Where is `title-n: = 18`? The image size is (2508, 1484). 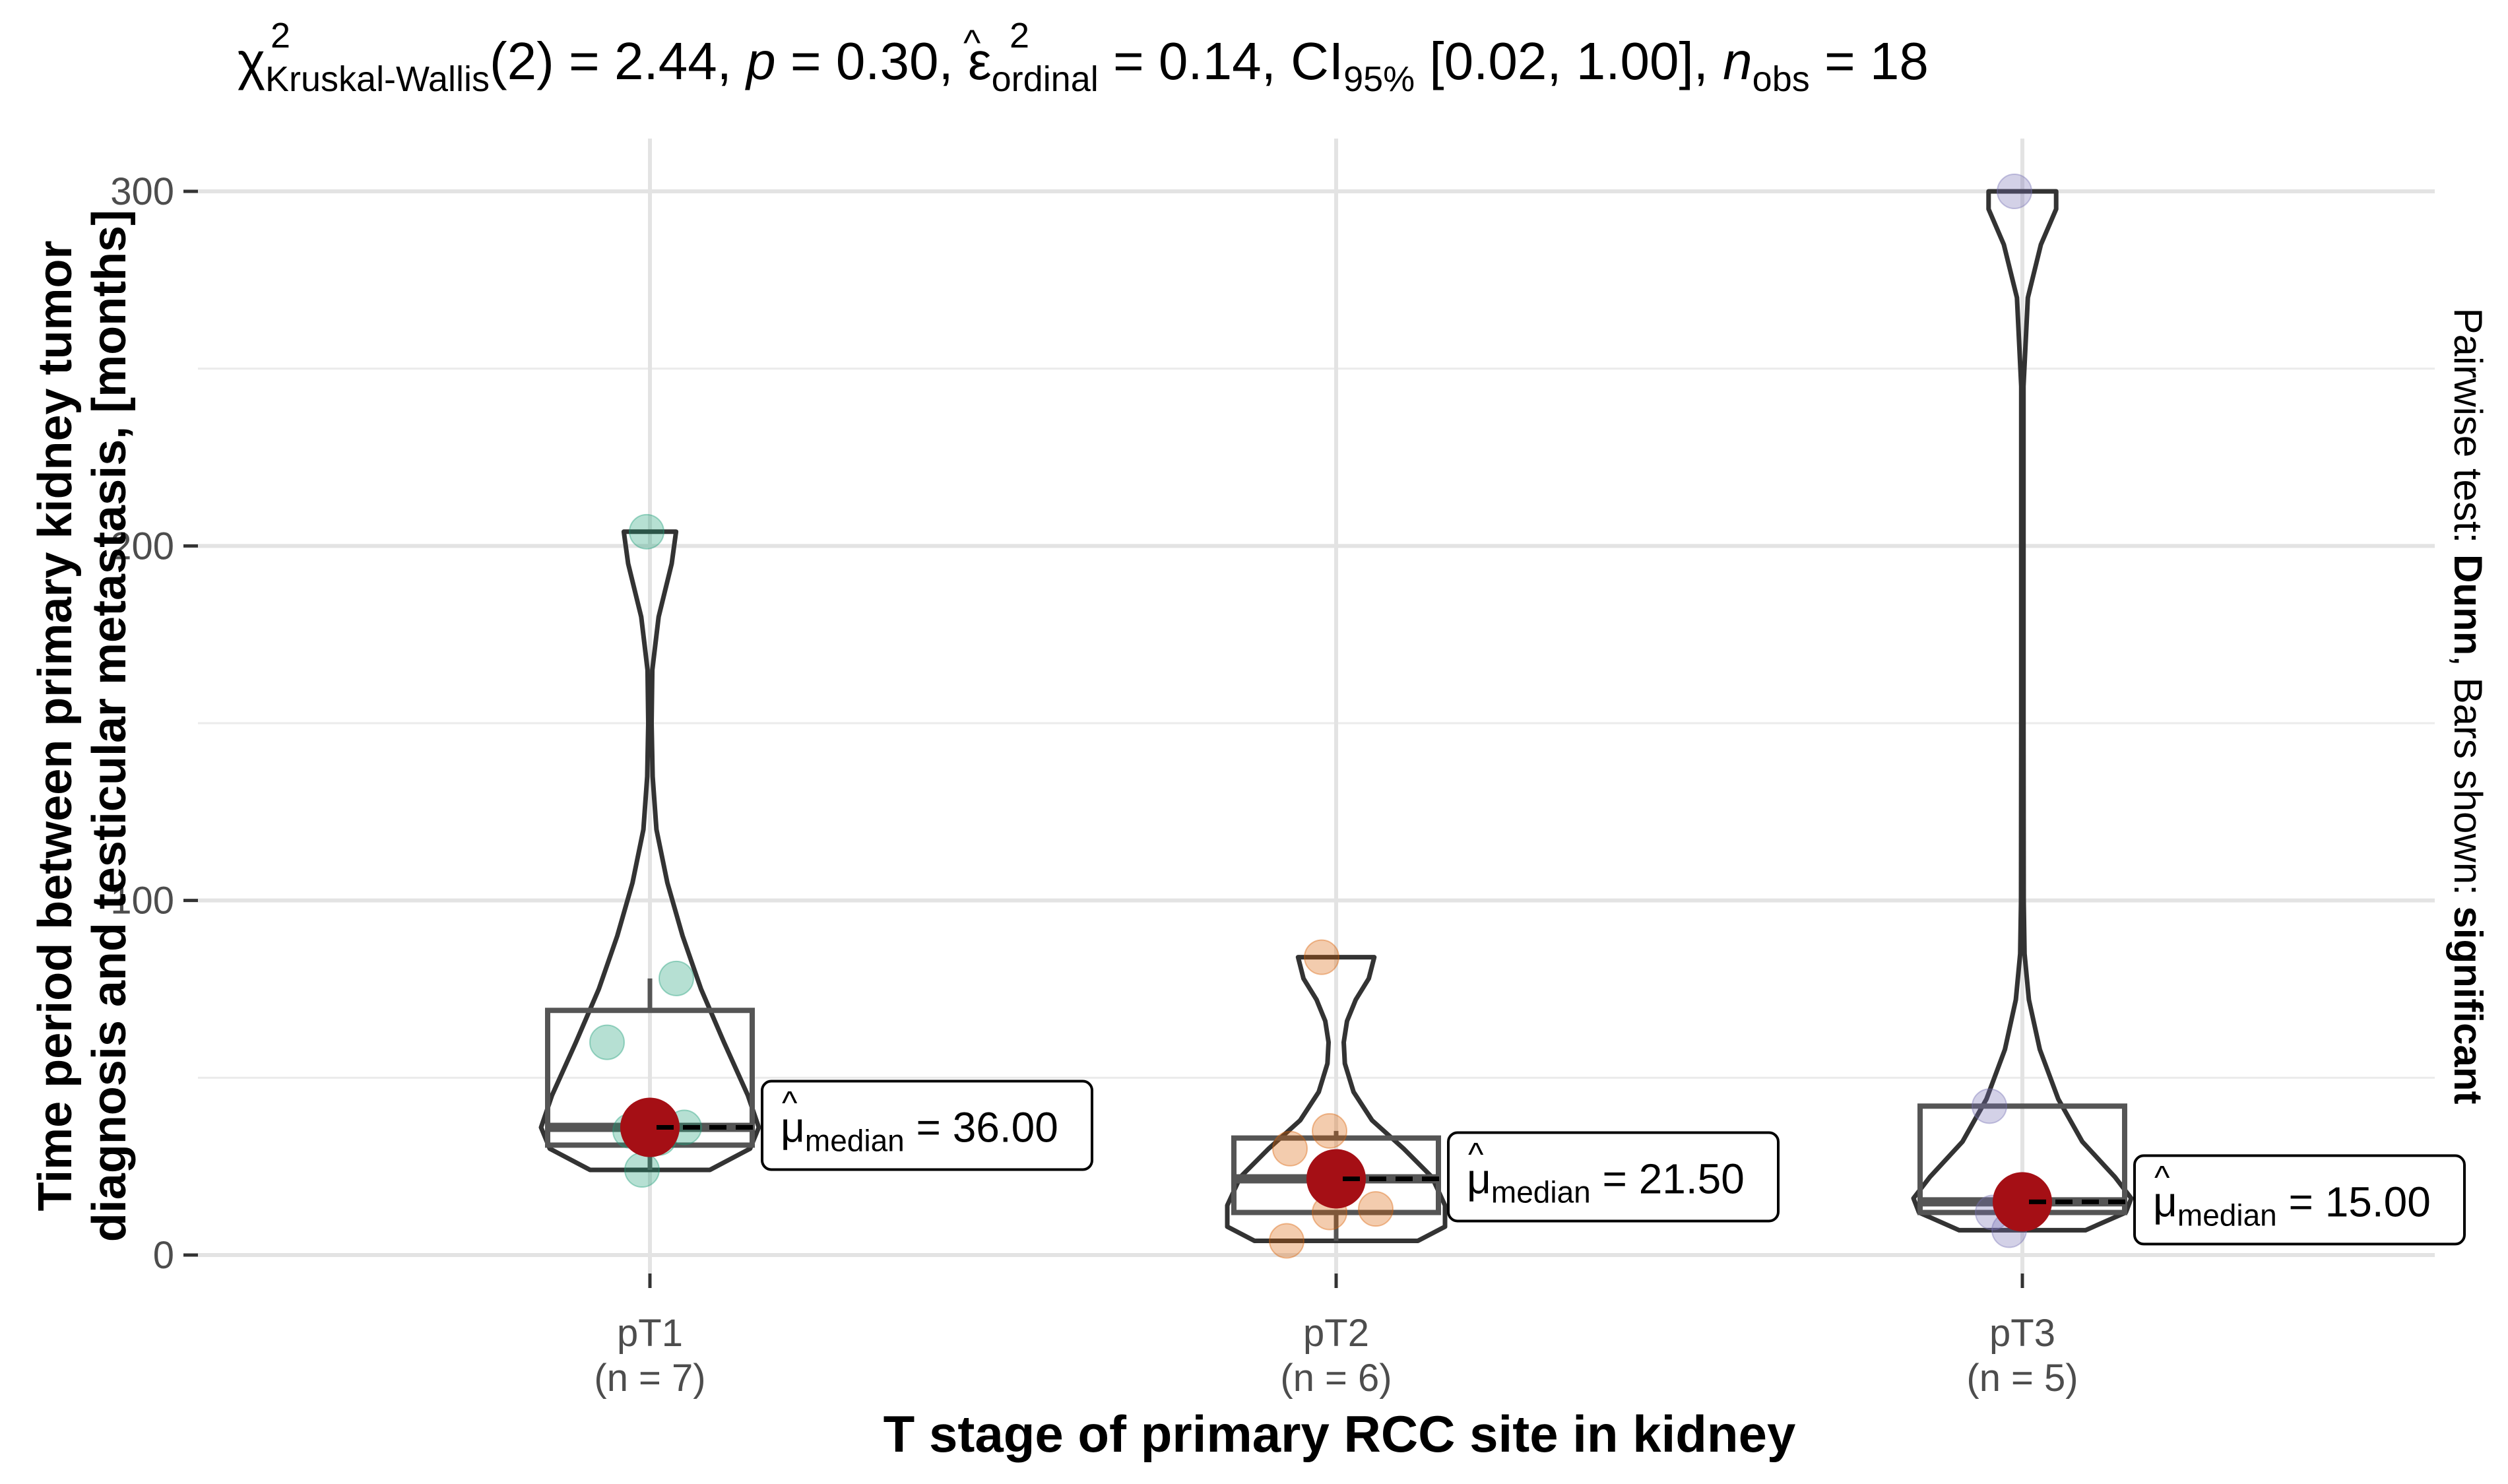
title-n: = 18 is located at coordinates (1869, 61).